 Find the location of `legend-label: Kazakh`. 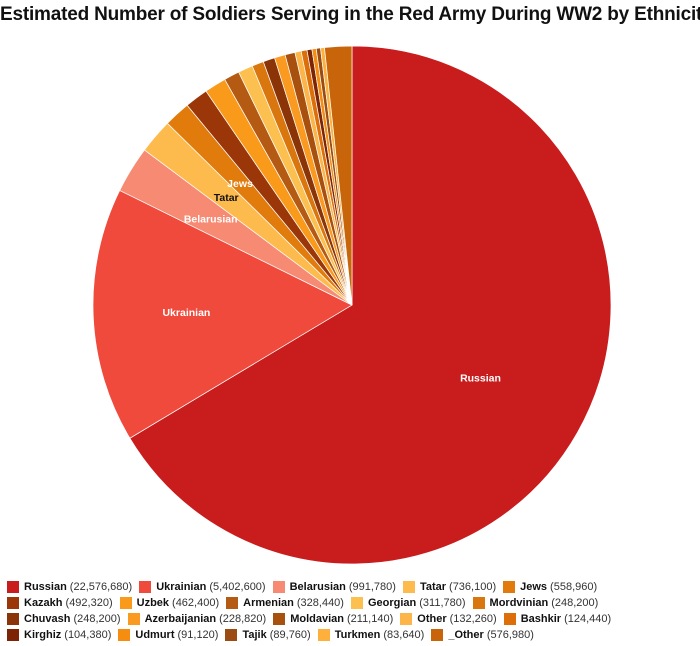

legend-label: Kazakh is located at coordinates (43, 603).